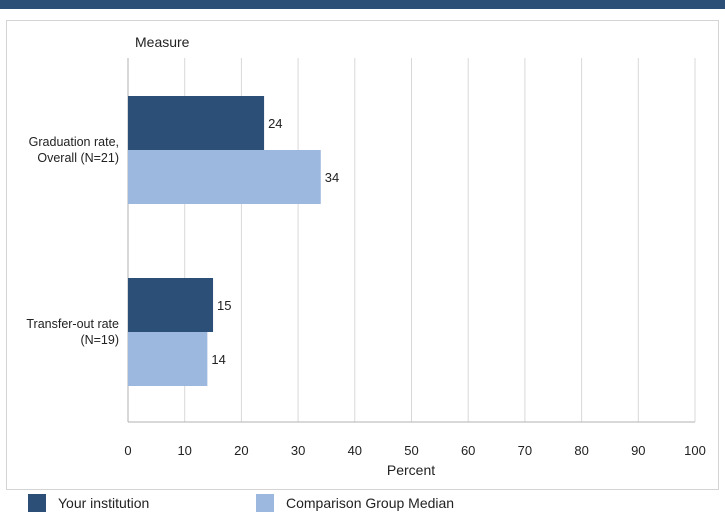  What do you see at coordinates (638, 450) in the screenshot?
I see `x-tick-label: 90` at bounding box center [638, 450].